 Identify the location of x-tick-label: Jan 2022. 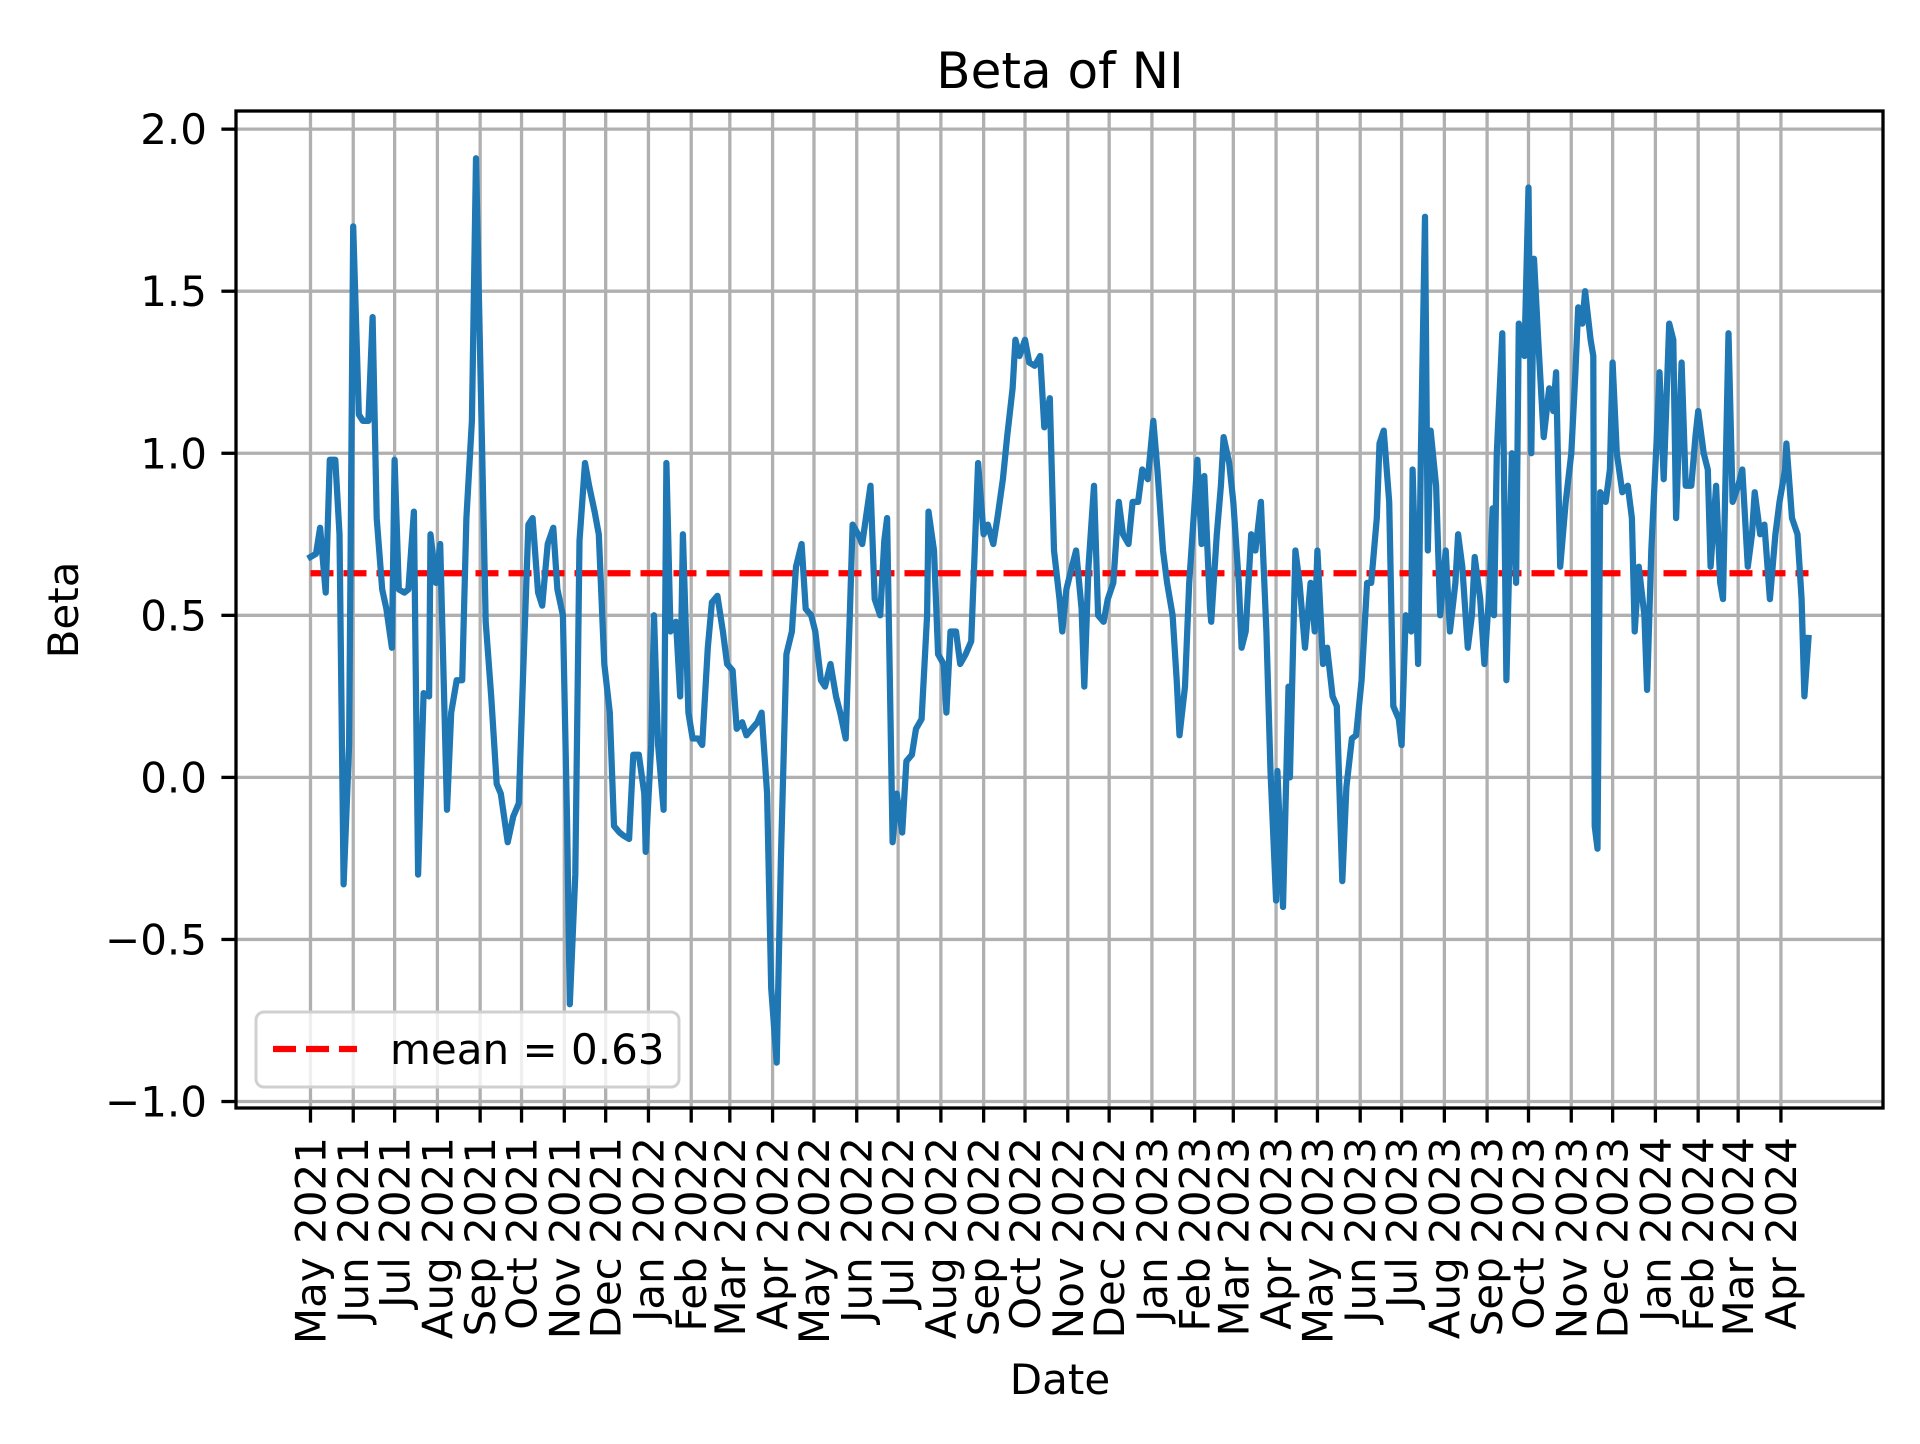
(648, 1231).